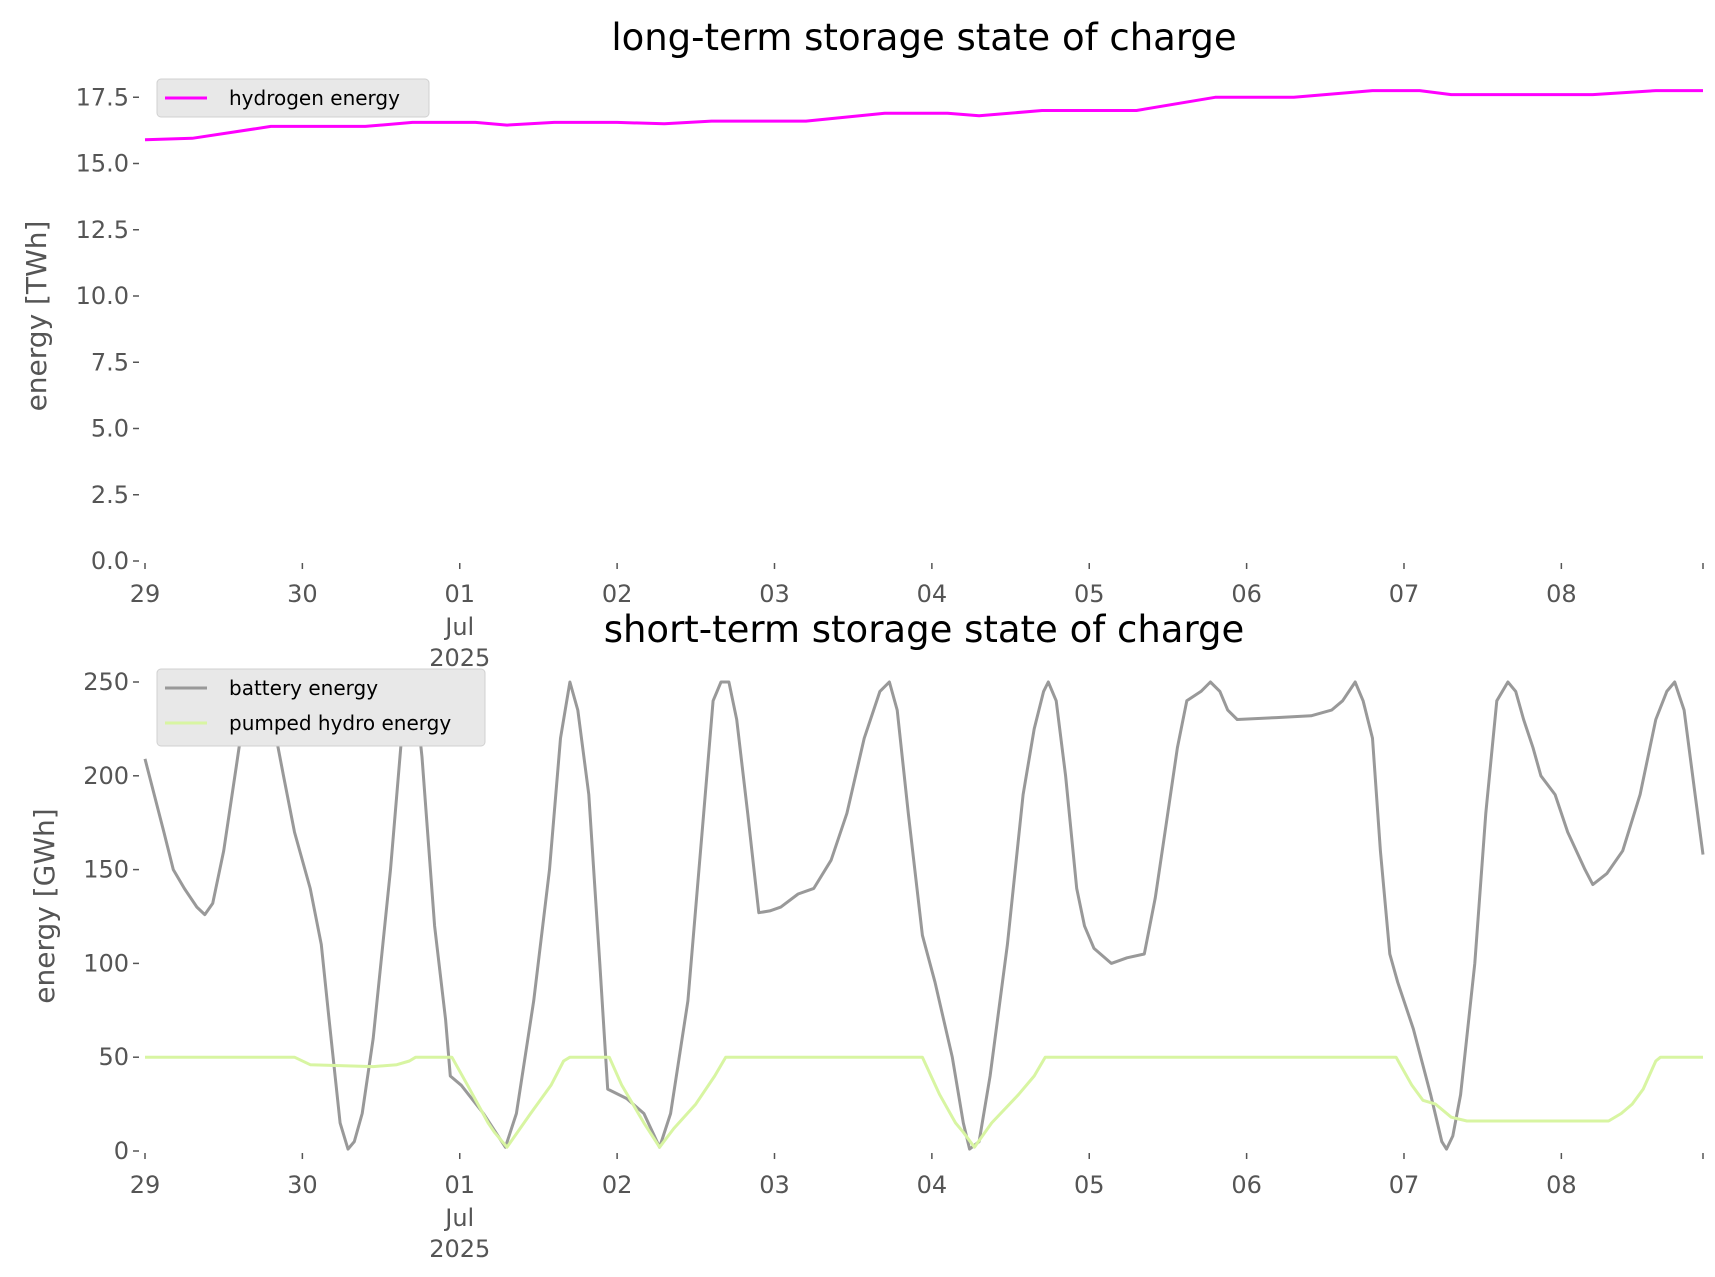 This screenshot has width=1715, height=1277. What do you see at coordinates (110, 429) in the screenshot?
I see `y-tick-label: 5.0` at bounding box center [110, 429].